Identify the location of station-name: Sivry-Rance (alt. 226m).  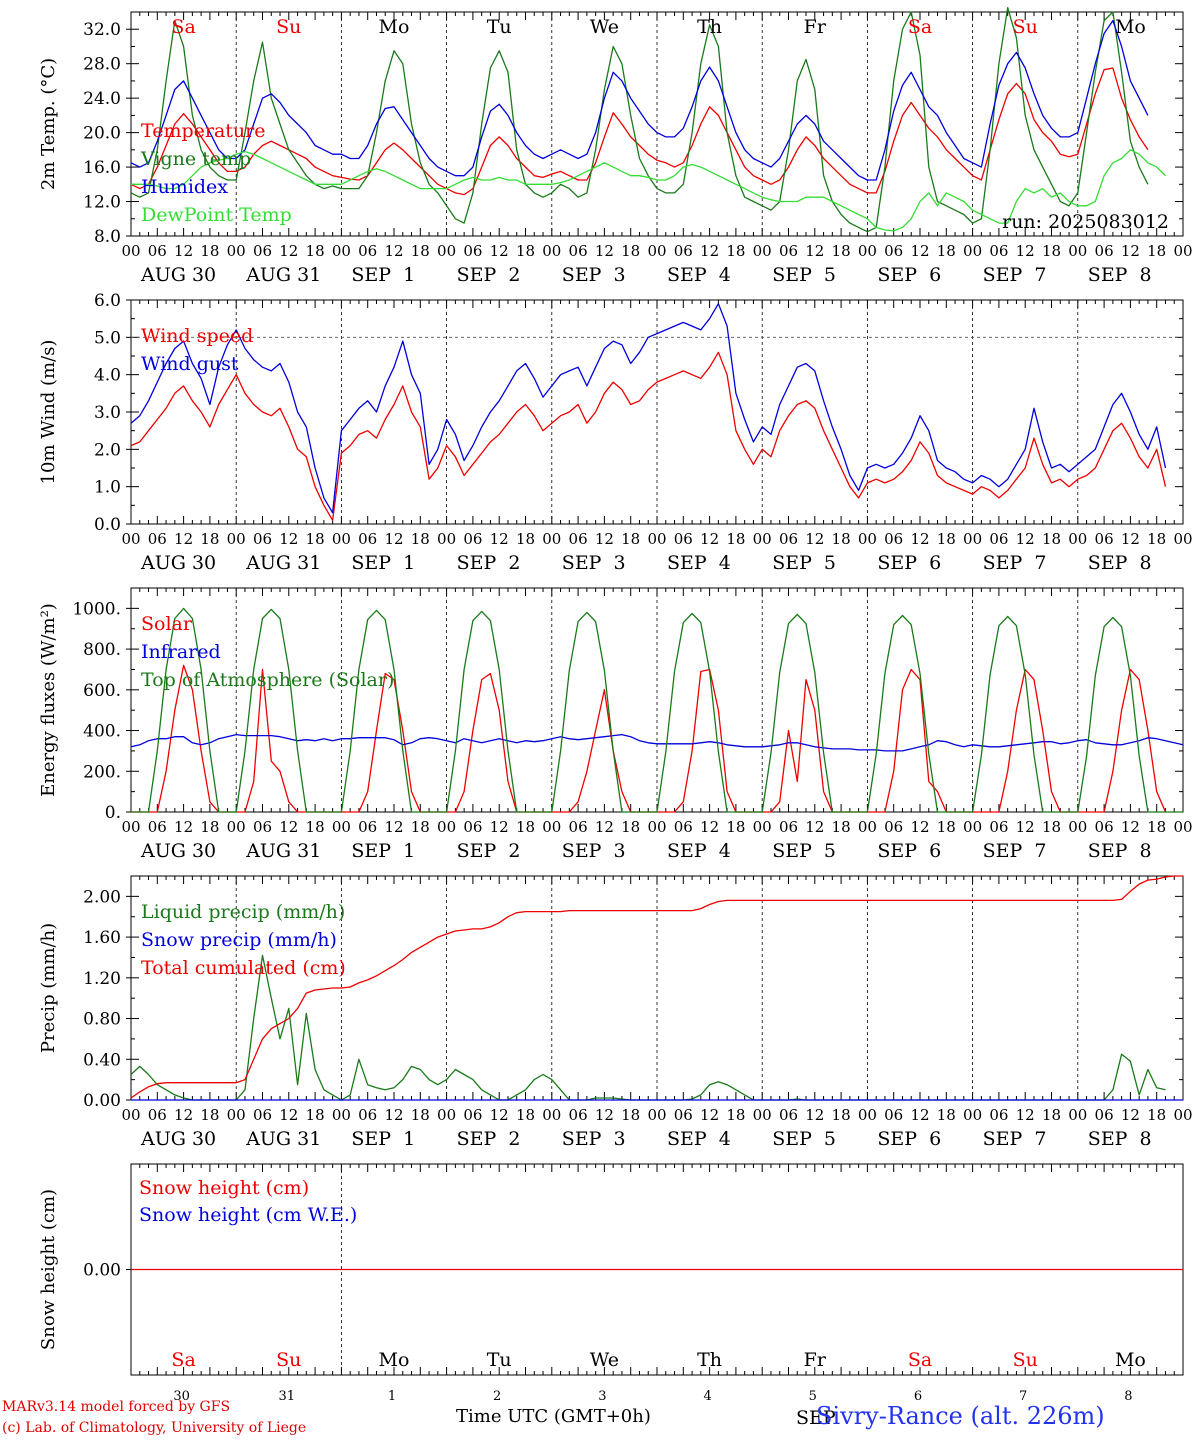
(960, 1416).